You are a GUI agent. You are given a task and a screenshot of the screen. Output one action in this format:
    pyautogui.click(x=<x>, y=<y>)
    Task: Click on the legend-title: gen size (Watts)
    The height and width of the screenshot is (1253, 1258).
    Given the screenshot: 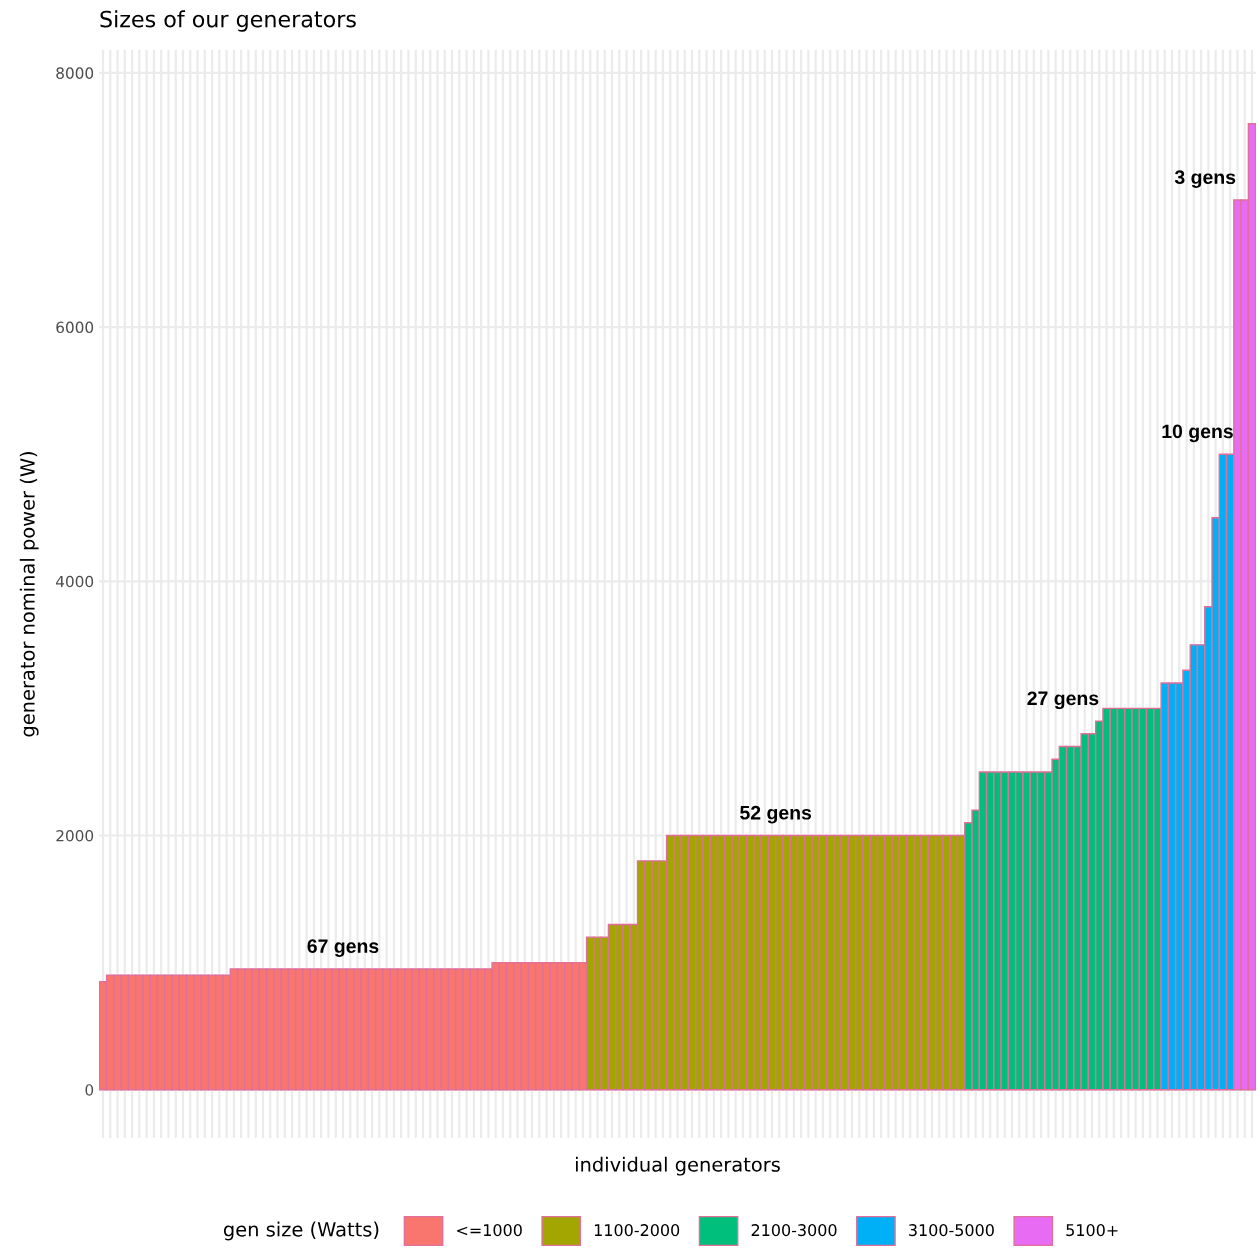 What is the action you would take?
    pyautogui.click(x=301, y=1231)
    